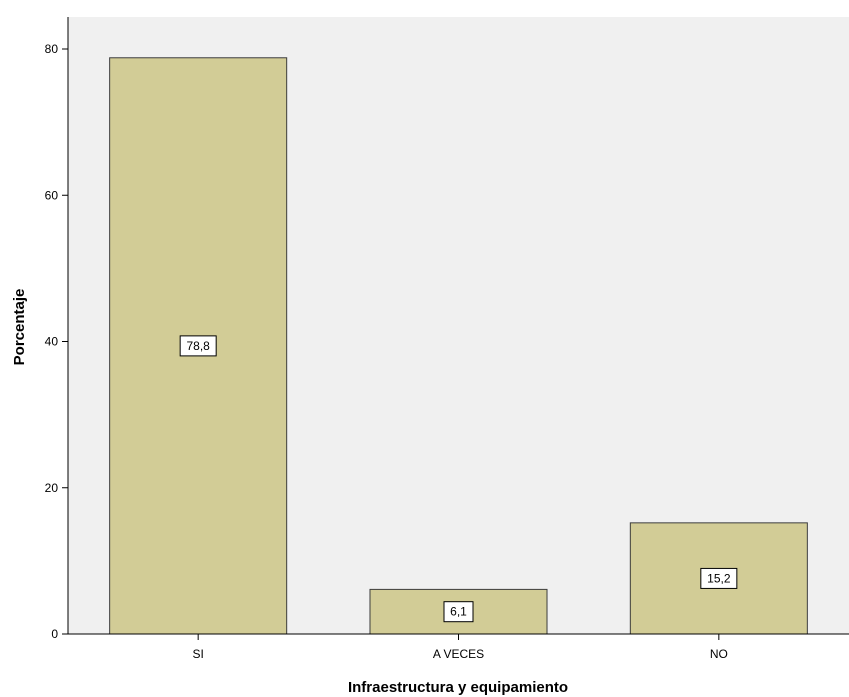 The width and height of the screenshot is (849, 697). I want to click on x-tick-label: A VECES, so click(458, 654).